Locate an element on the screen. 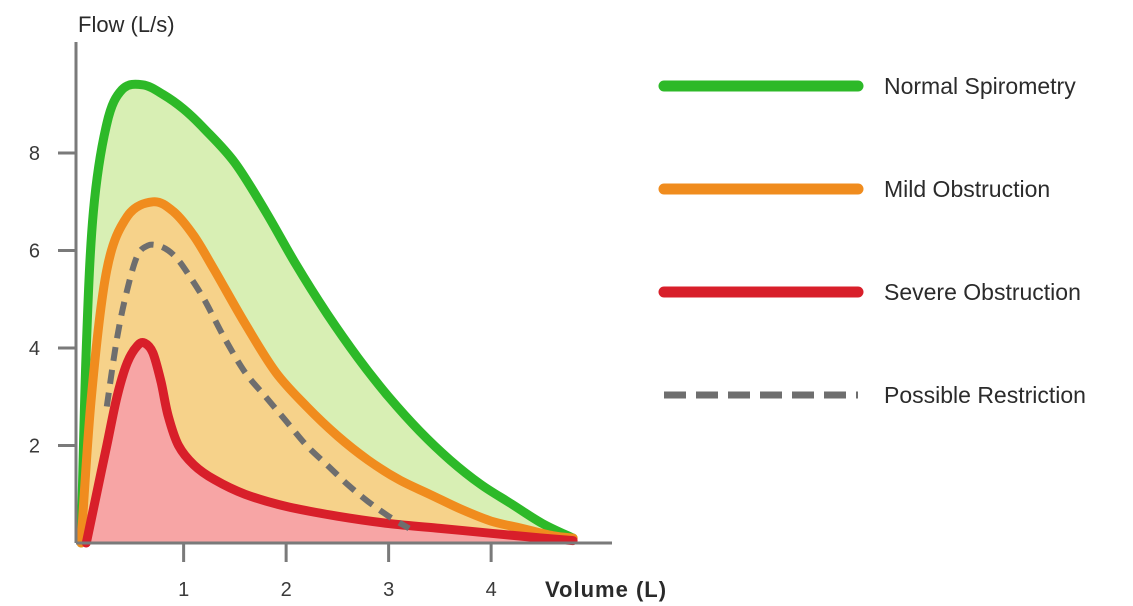 This screenshot has width=1133, height=606. y-tick-label: 2 is located at coordinates (34, 447).